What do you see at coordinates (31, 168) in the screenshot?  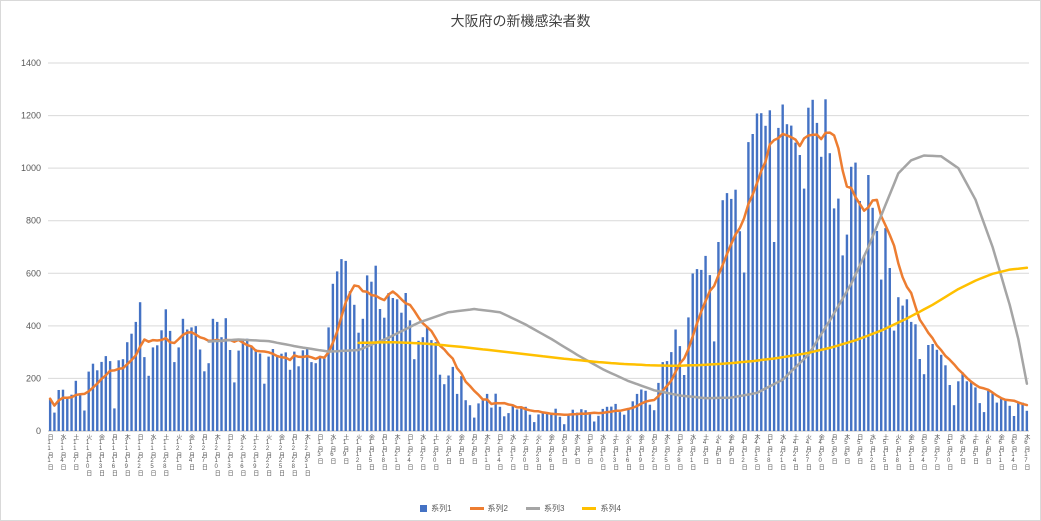 I see `y-axis-label: 1000` at bounding box center [31, 168].